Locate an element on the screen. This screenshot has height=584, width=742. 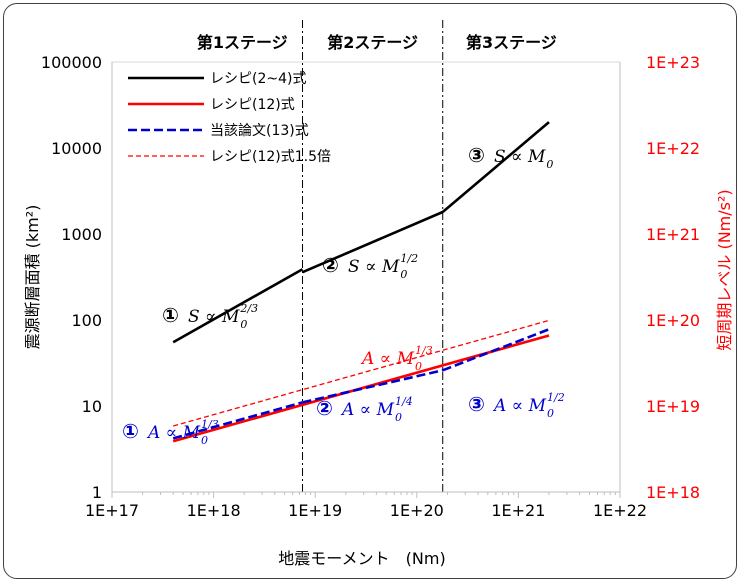
legend-label: レシピ(12)式1.5倍 is located at coordinates (270, 157).